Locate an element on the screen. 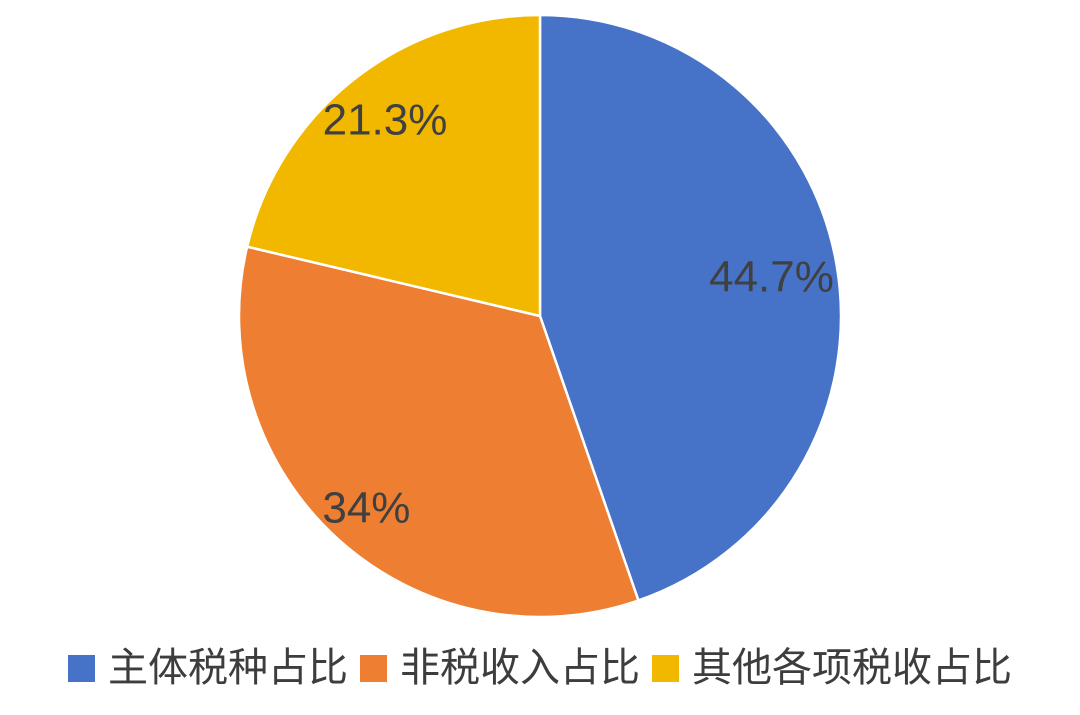  legend-item-main-tax: 主体税种占比 is located at coordinates (208, 668).